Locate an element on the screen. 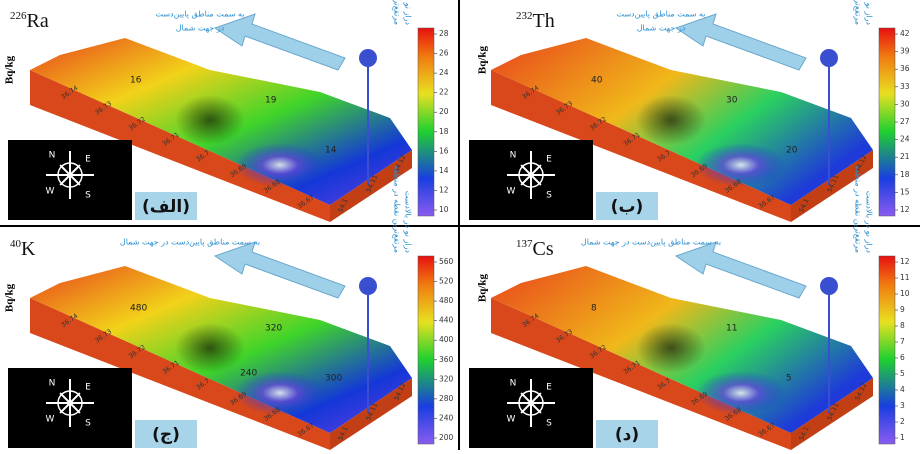 This screenshot has height=454, width=920. isotope-mass: 232 is located at coordinates (524, 16).